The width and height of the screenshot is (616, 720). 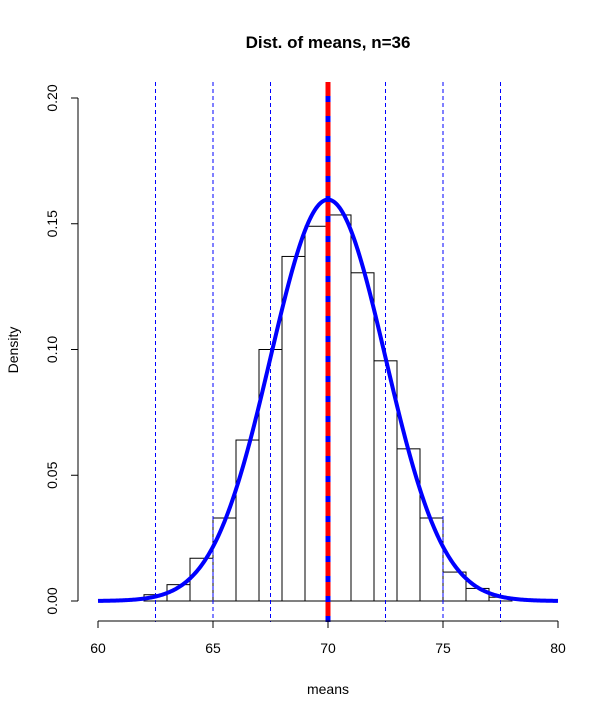 I want to click on x-tick-label: 80, so click(x=558, y=648).